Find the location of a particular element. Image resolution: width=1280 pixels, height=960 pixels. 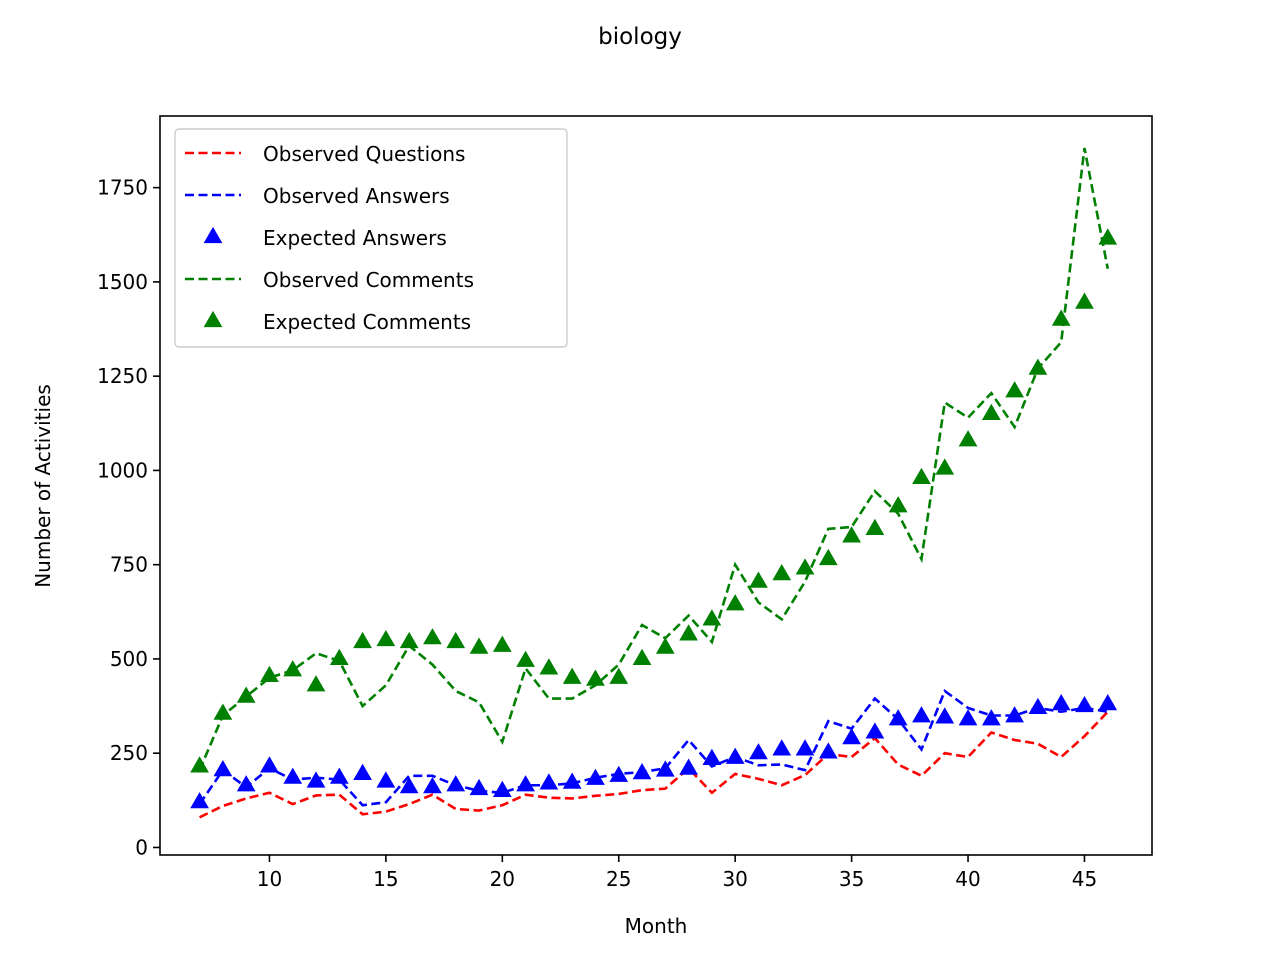

y-tick-label: 750 is located at coordinates (129, 565).